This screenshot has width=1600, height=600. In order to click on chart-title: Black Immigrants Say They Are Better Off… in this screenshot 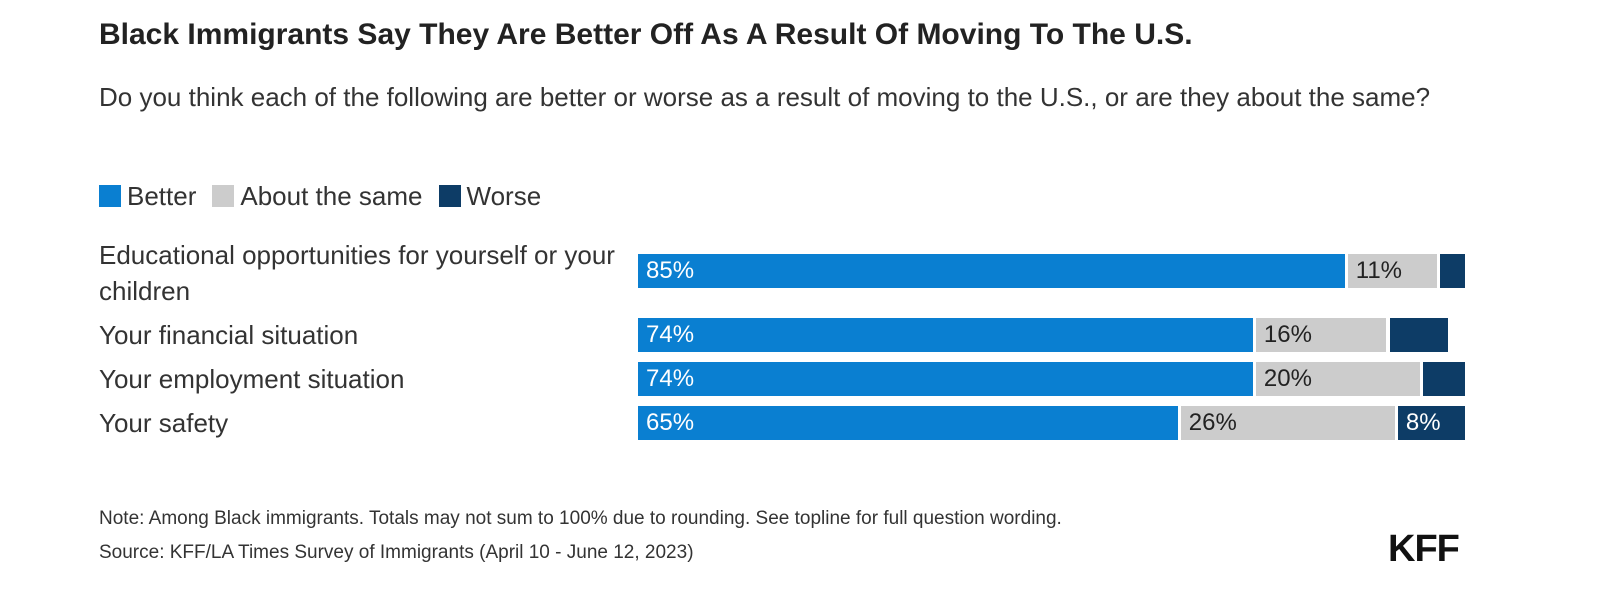, I will do `click(646, 34)`.